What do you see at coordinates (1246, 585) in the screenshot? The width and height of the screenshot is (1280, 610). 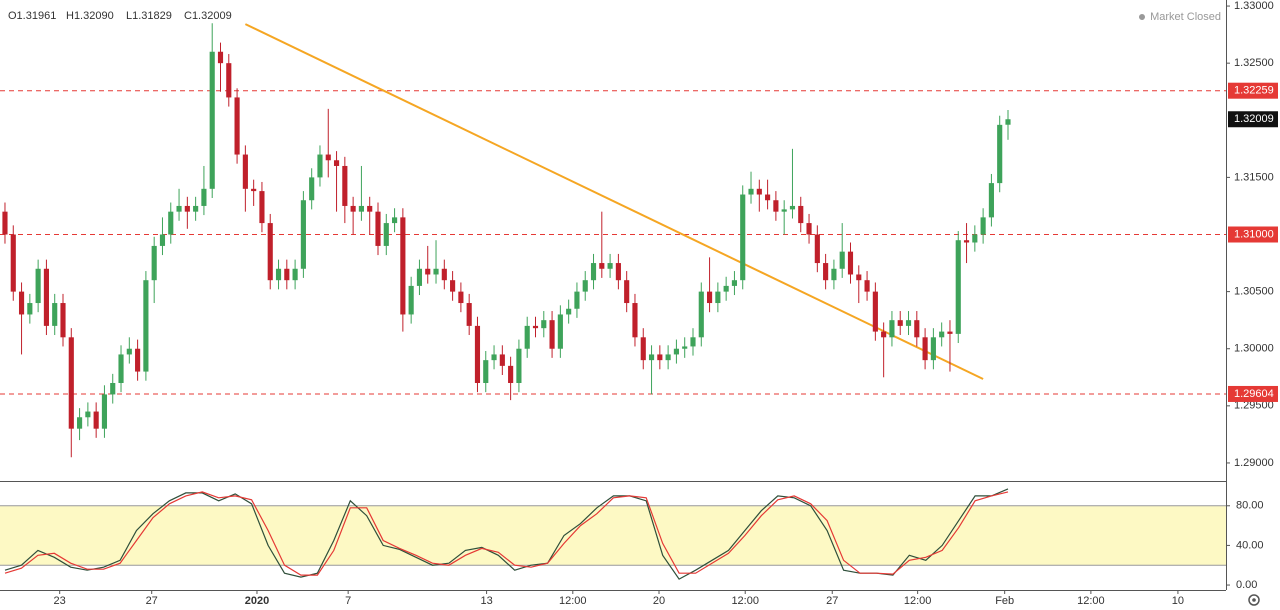 I see `y-tick-label: 0.00` at bounding box center [1246, 585].